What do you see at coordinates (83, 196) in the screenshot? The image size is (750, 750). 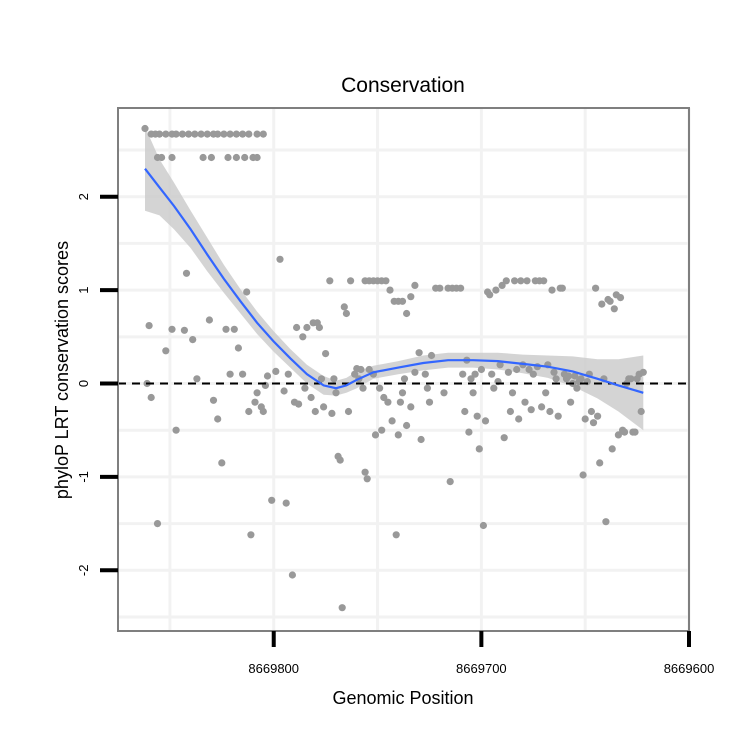 I see `y-tick-label: 2` at bounding box center [83, 196].